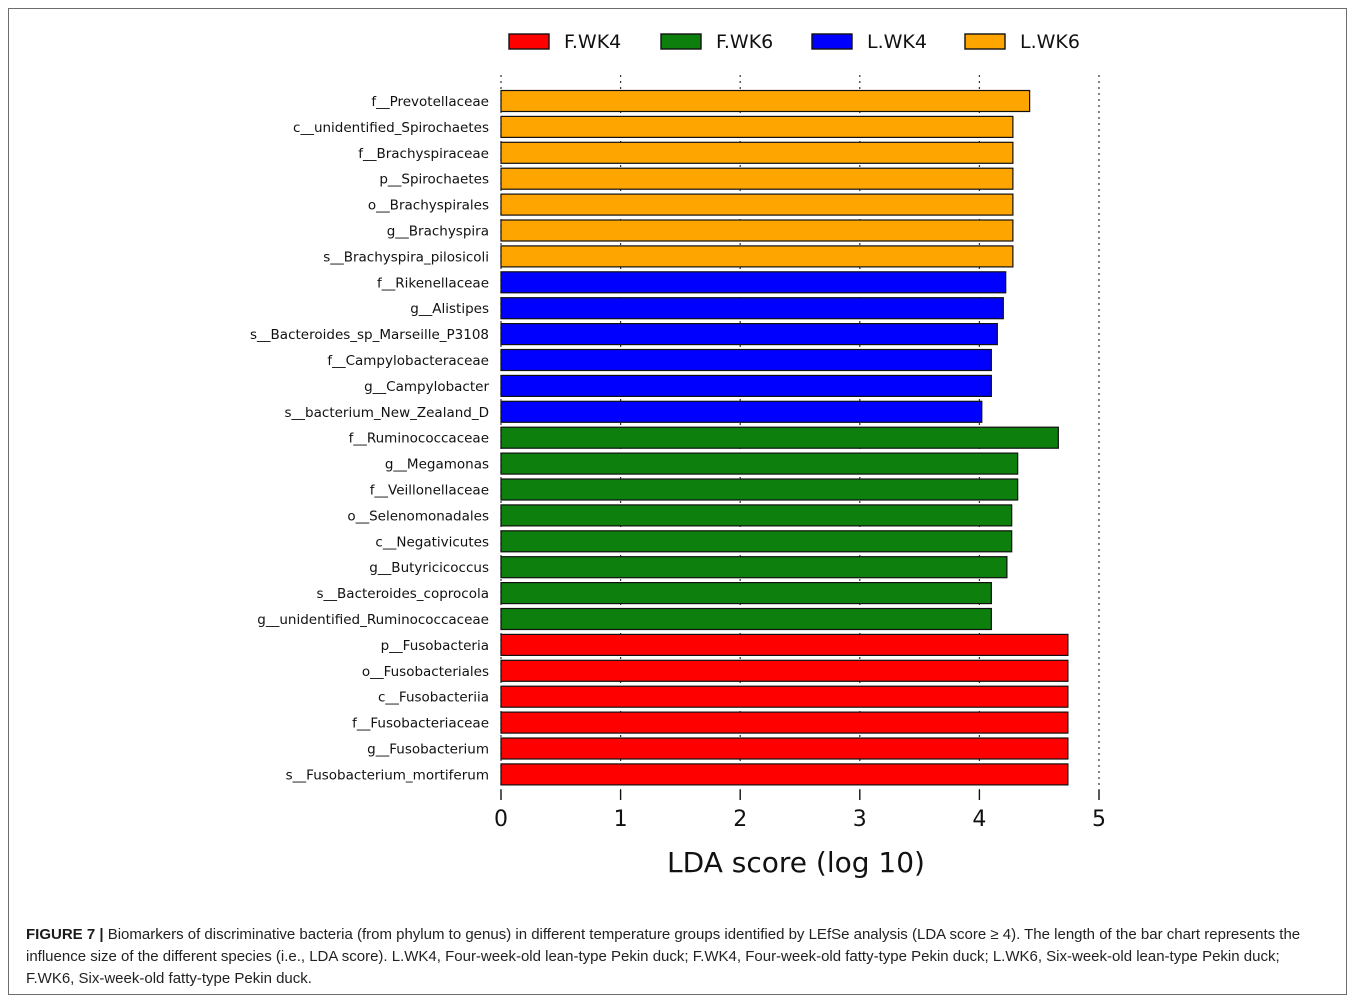 Image resolution: width=1357 pixels, height=1003 pixels. Describe the element at coordinates (419, 439) in the screenshot. I see `category-label: f__Ruminococcaceae` at that location.